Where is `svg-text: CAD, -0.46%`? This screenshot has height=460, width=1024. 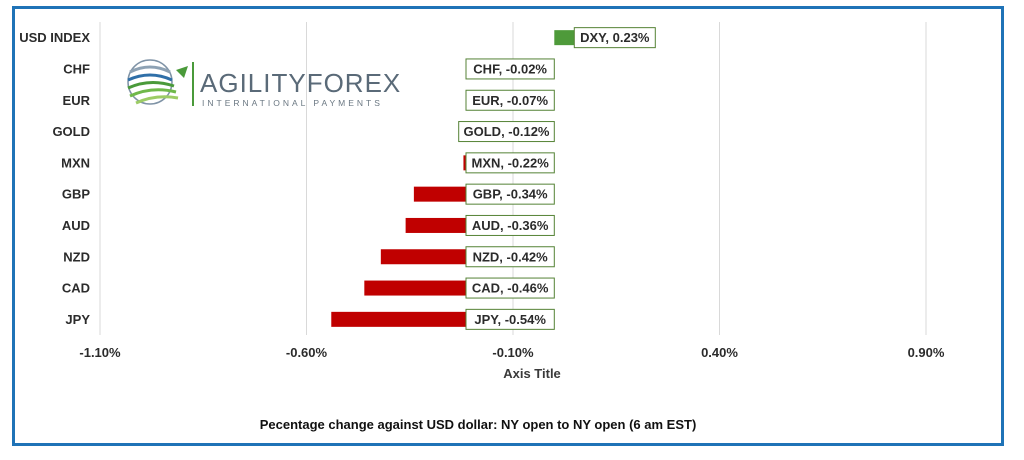
svg-text: CAD, -0.46% is located at coordinates (510, 288).